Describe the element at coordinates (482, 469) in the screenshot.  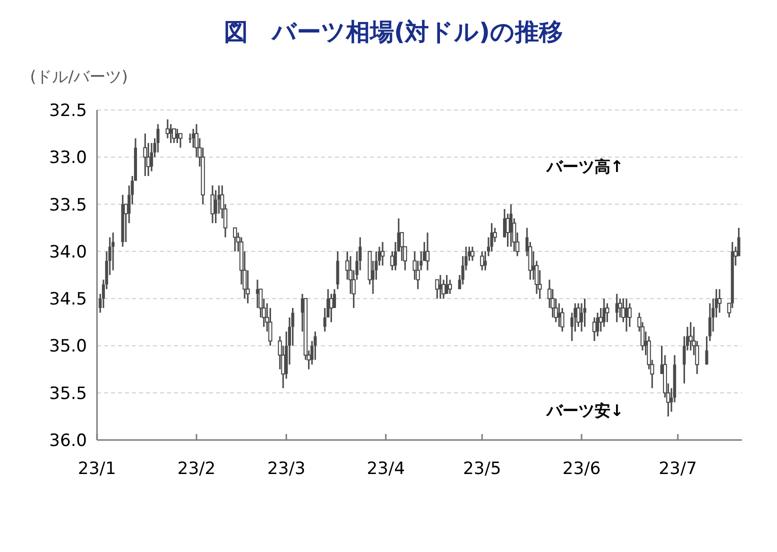
I see `x-tick-label: 23/5` at that location.